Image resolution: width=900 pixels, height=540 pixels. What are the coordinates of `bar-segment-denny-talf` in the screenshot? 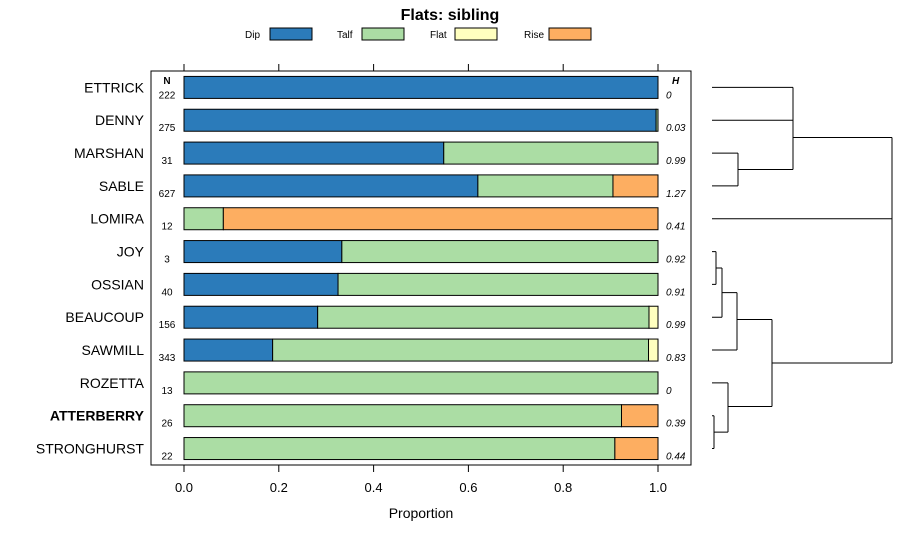 It's located at (657, 120).